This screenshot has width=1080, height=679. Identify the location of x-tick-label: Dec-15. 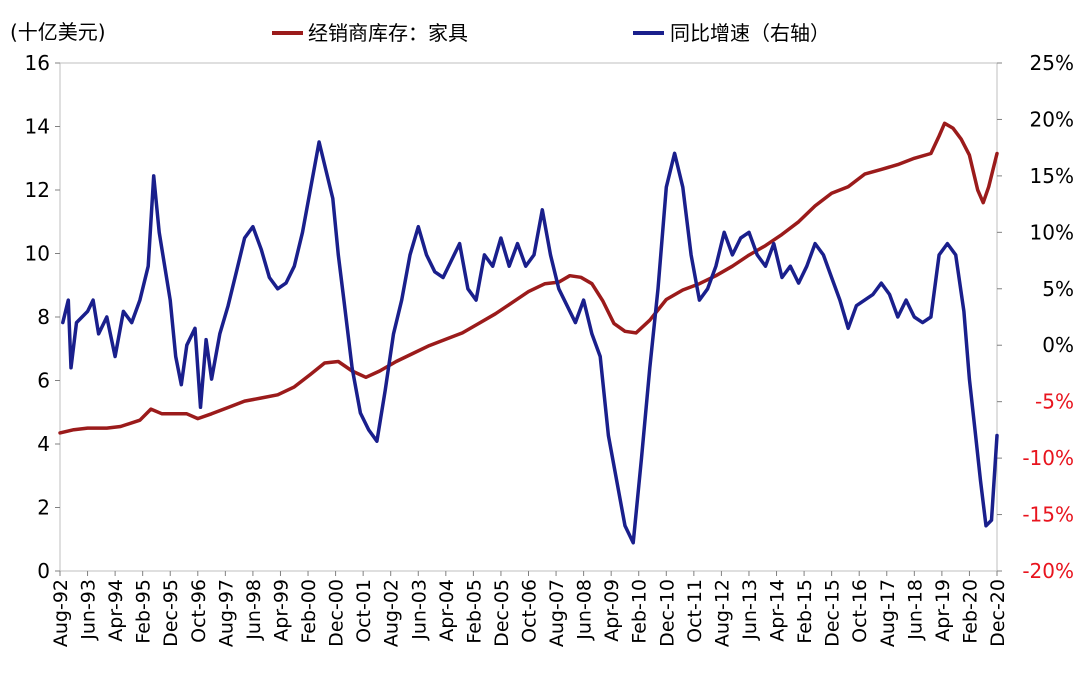
(833, 613).